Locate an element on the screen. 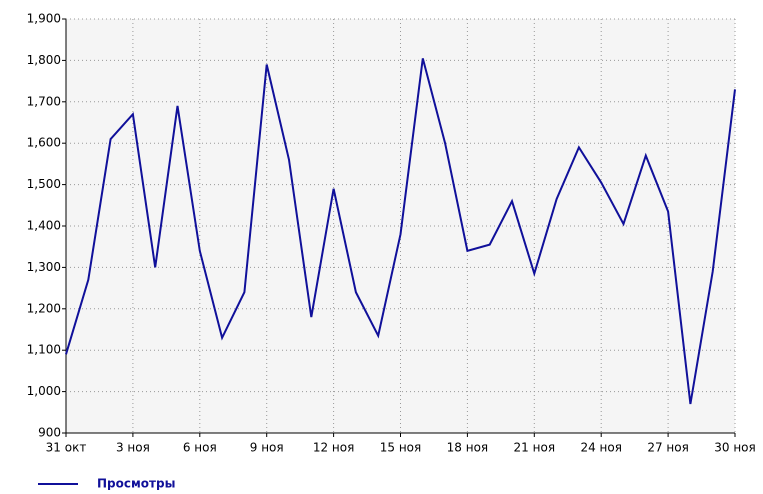 This screenshot has height=494, width=763. x-tick-label: 24 ноя is located at coordinates (601, 448).